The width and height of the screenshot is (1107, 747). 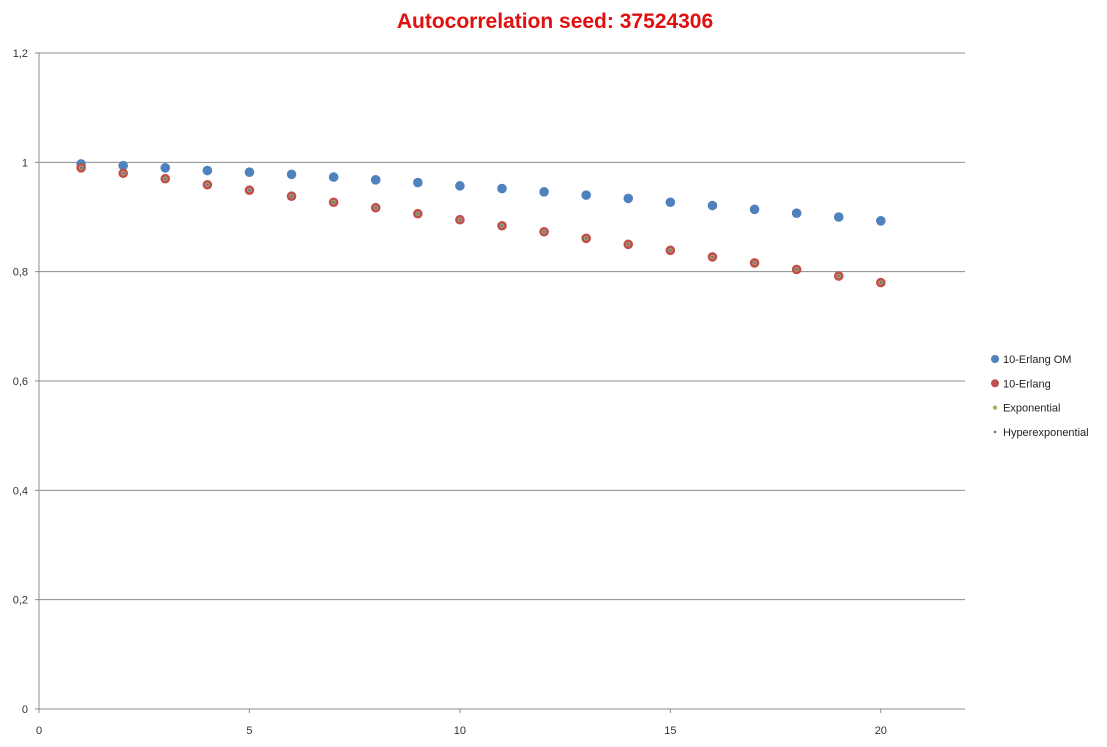 I want to click on legend-label: Exponential, so click(x=1032, y=409).